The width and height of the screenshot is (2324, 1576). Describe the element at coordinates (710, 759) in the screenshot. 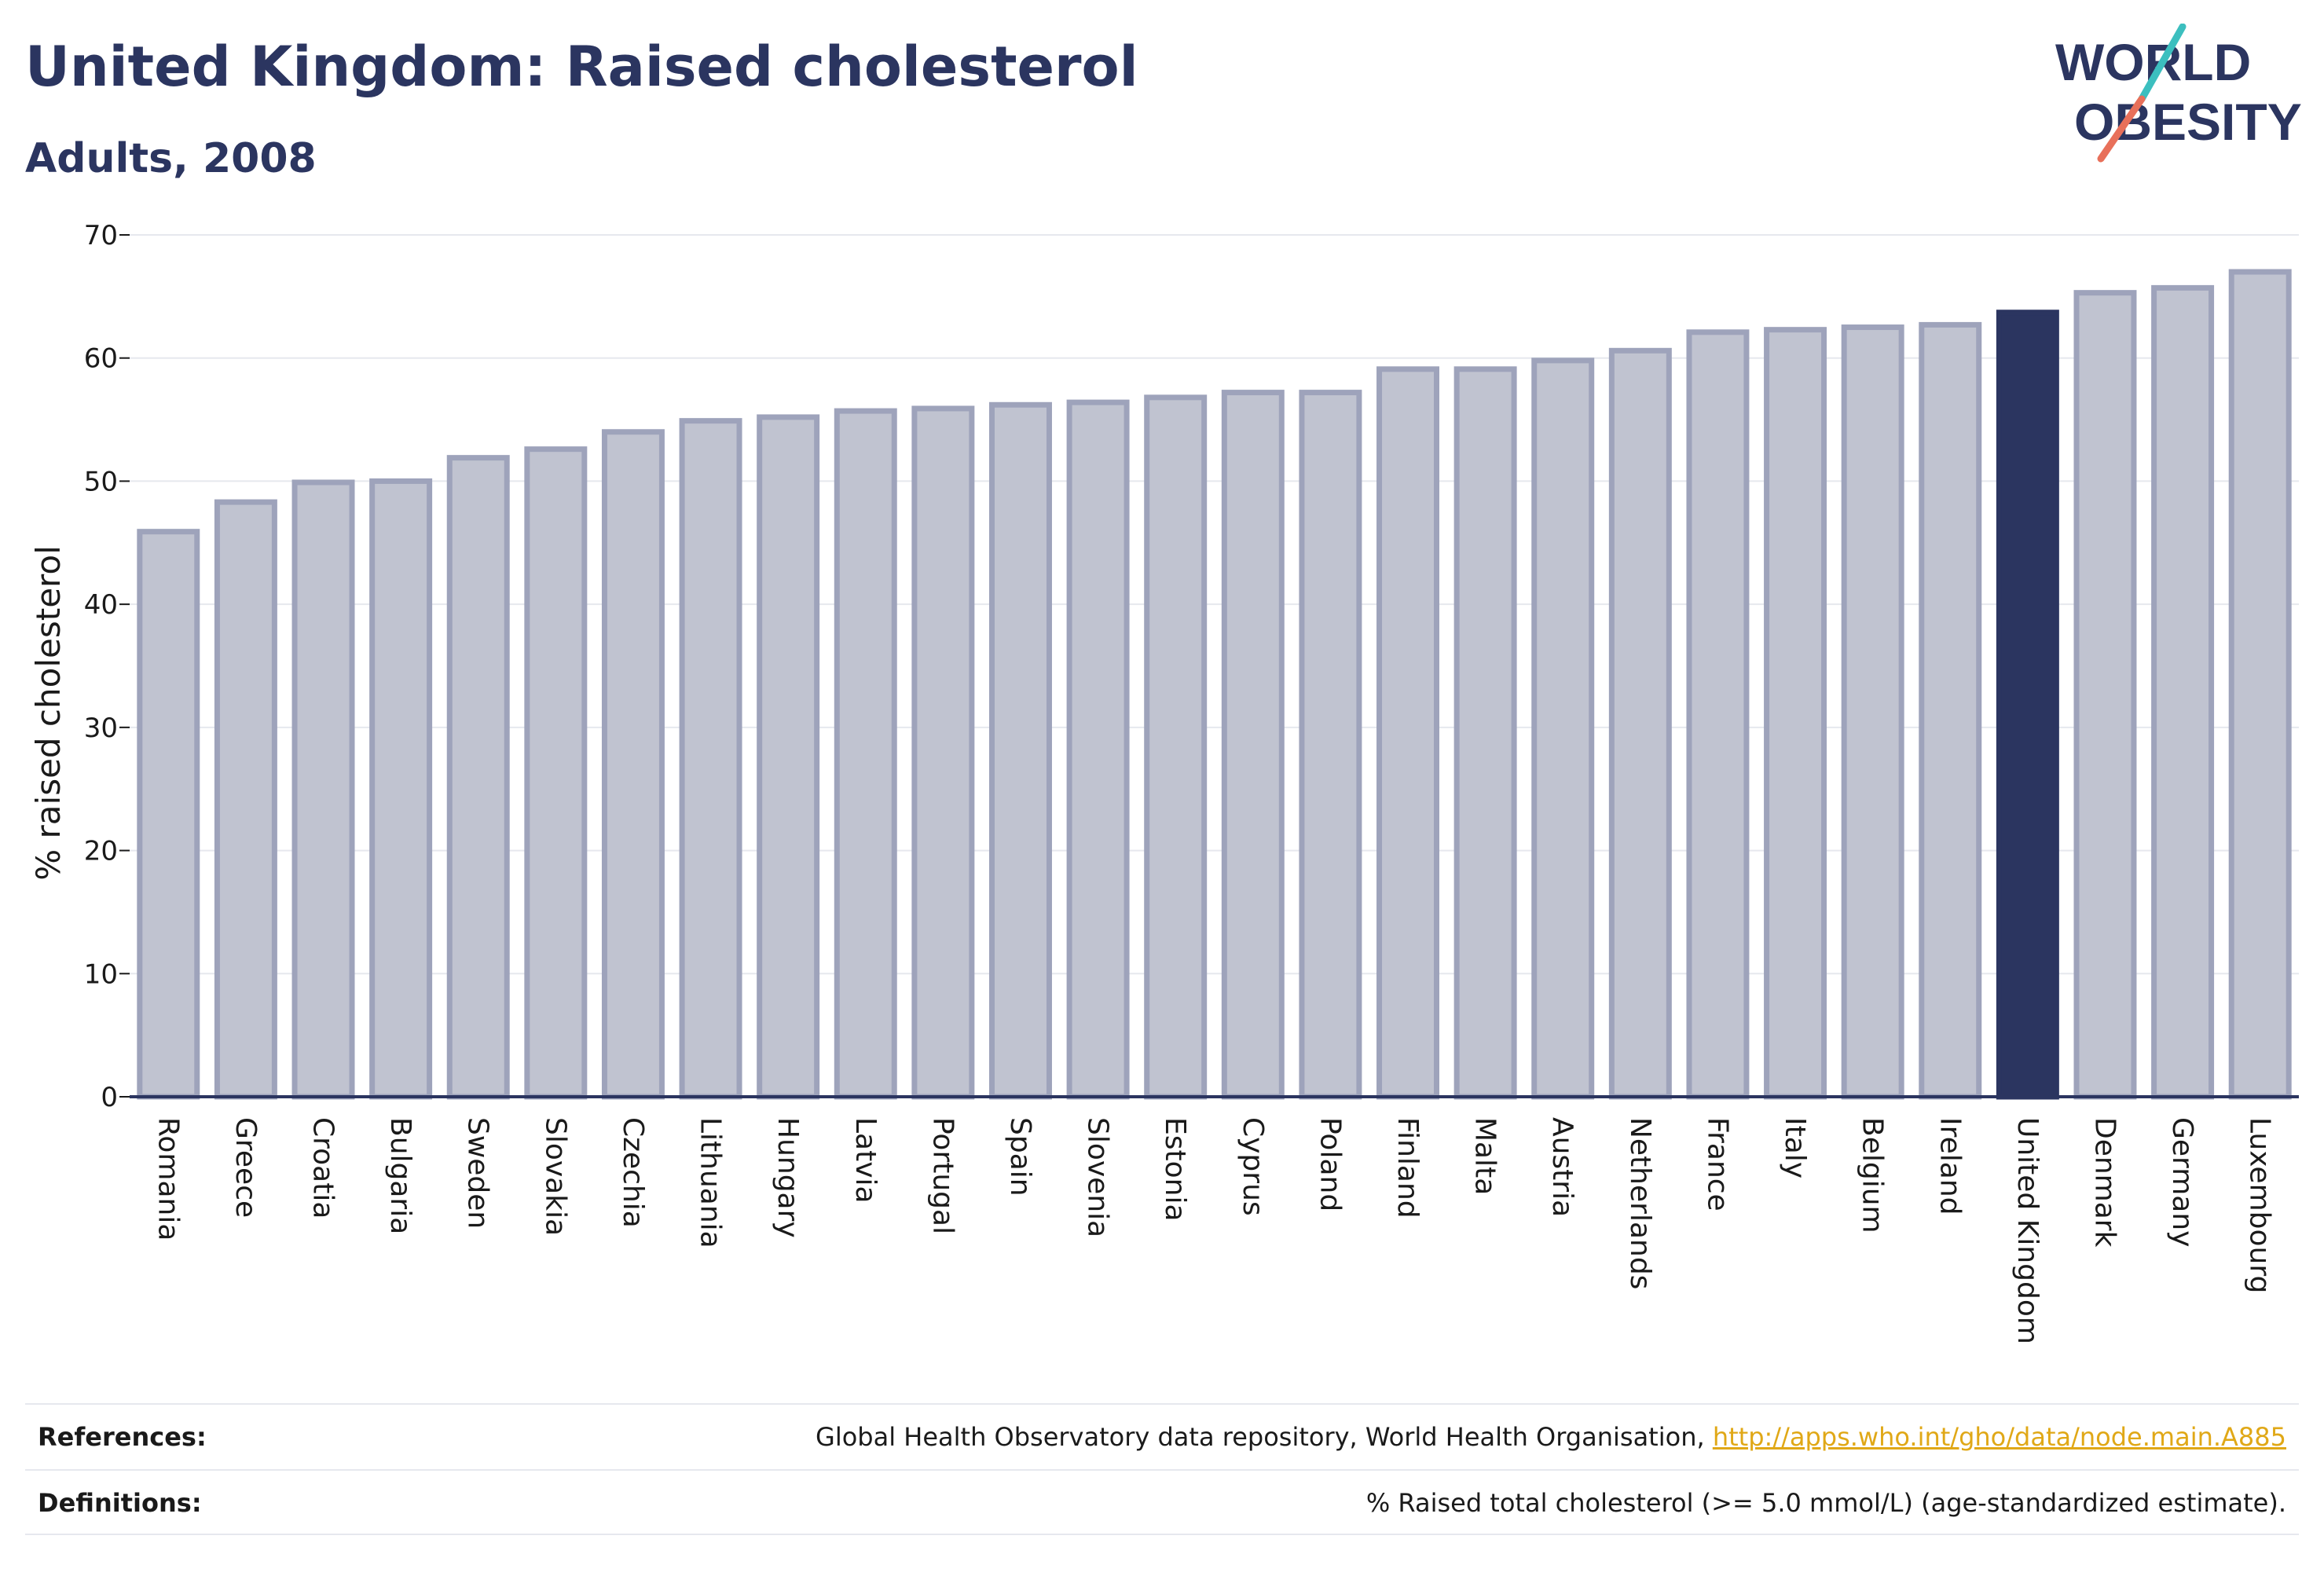

I see `bar-lithuania` at that location.